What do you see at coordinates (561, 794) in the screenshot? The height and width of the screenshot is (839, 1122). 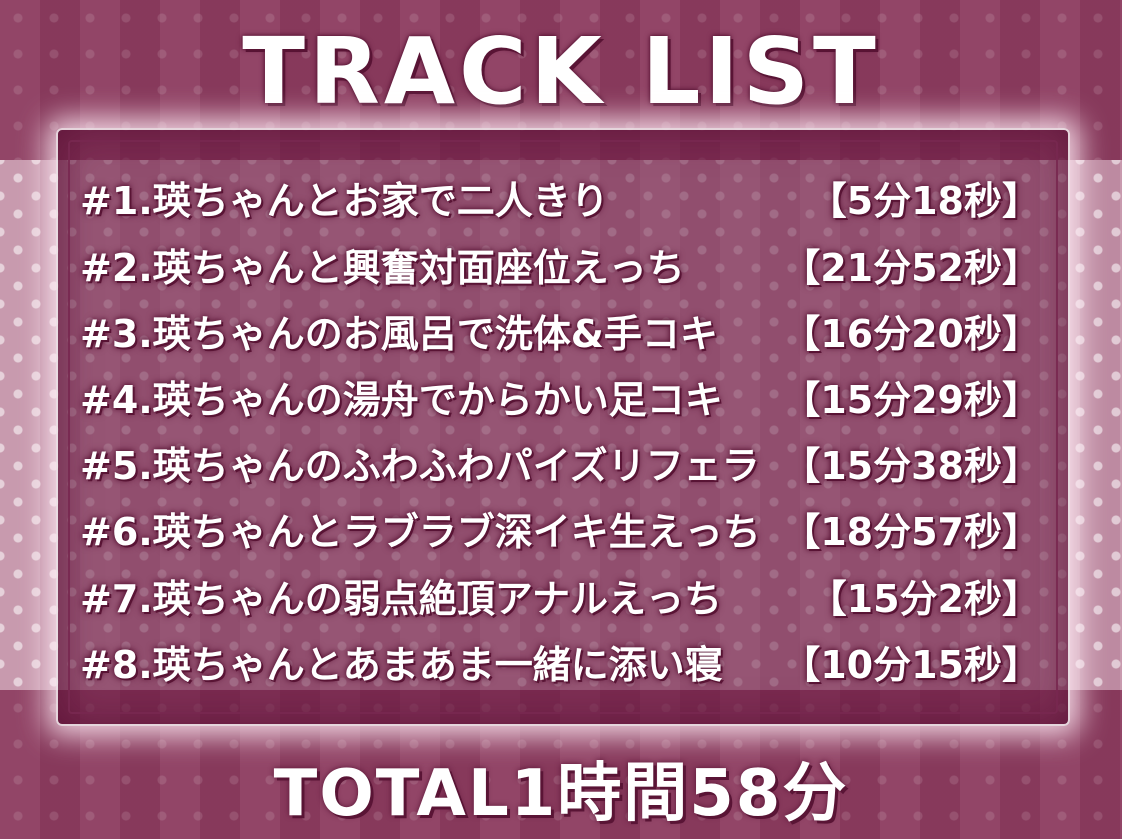 I see `total-duration: TOTAL1時間58分` at bounding box center [561, 794].